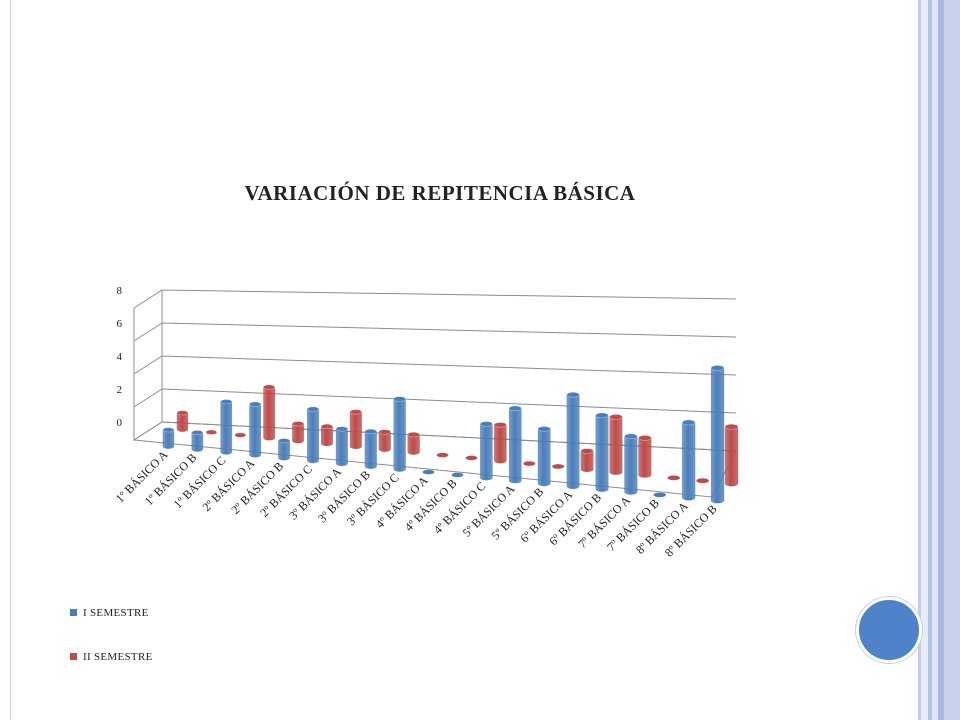 This screenshot has height=720, width=960. I want to click on legend-label: I SEMESTRE, so click(116, 613).